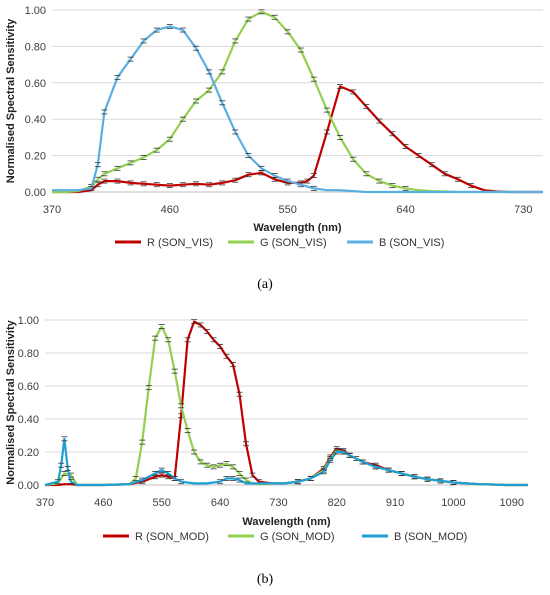 Image resolution: width=550 pixels, height=595 pixels. I want to click on caption-a: (a), so click(265, 284).